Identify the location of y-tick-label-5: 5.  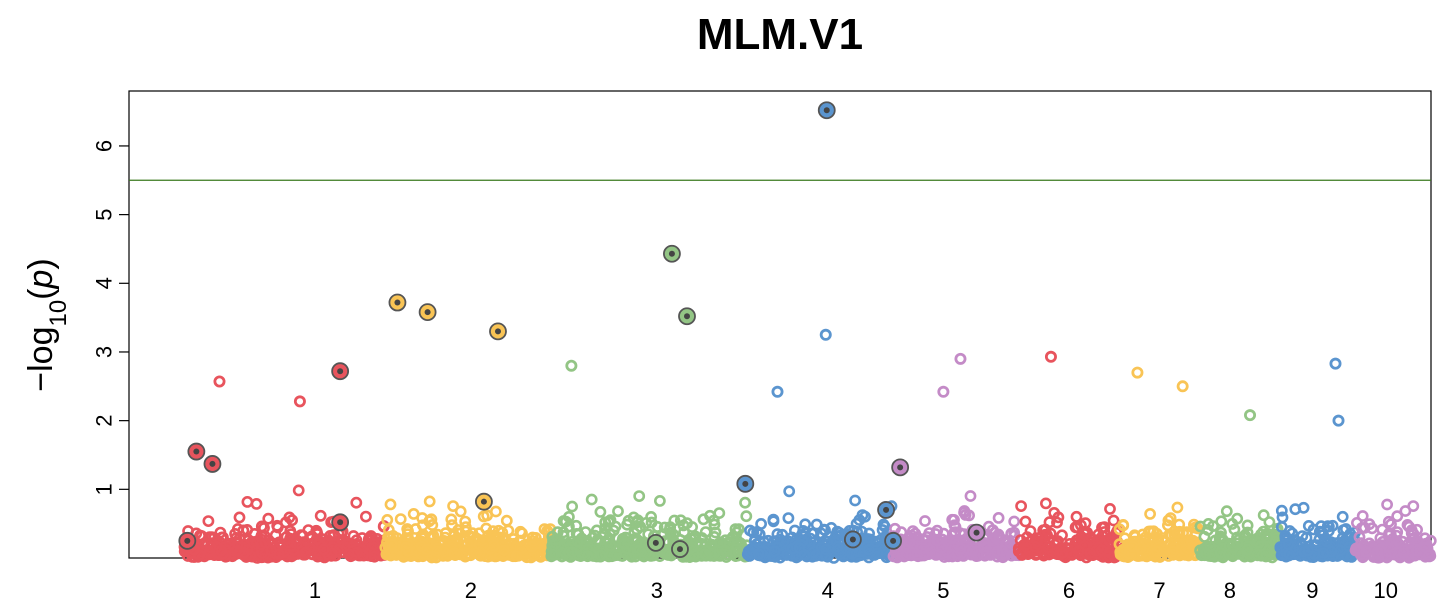
(104, 214).